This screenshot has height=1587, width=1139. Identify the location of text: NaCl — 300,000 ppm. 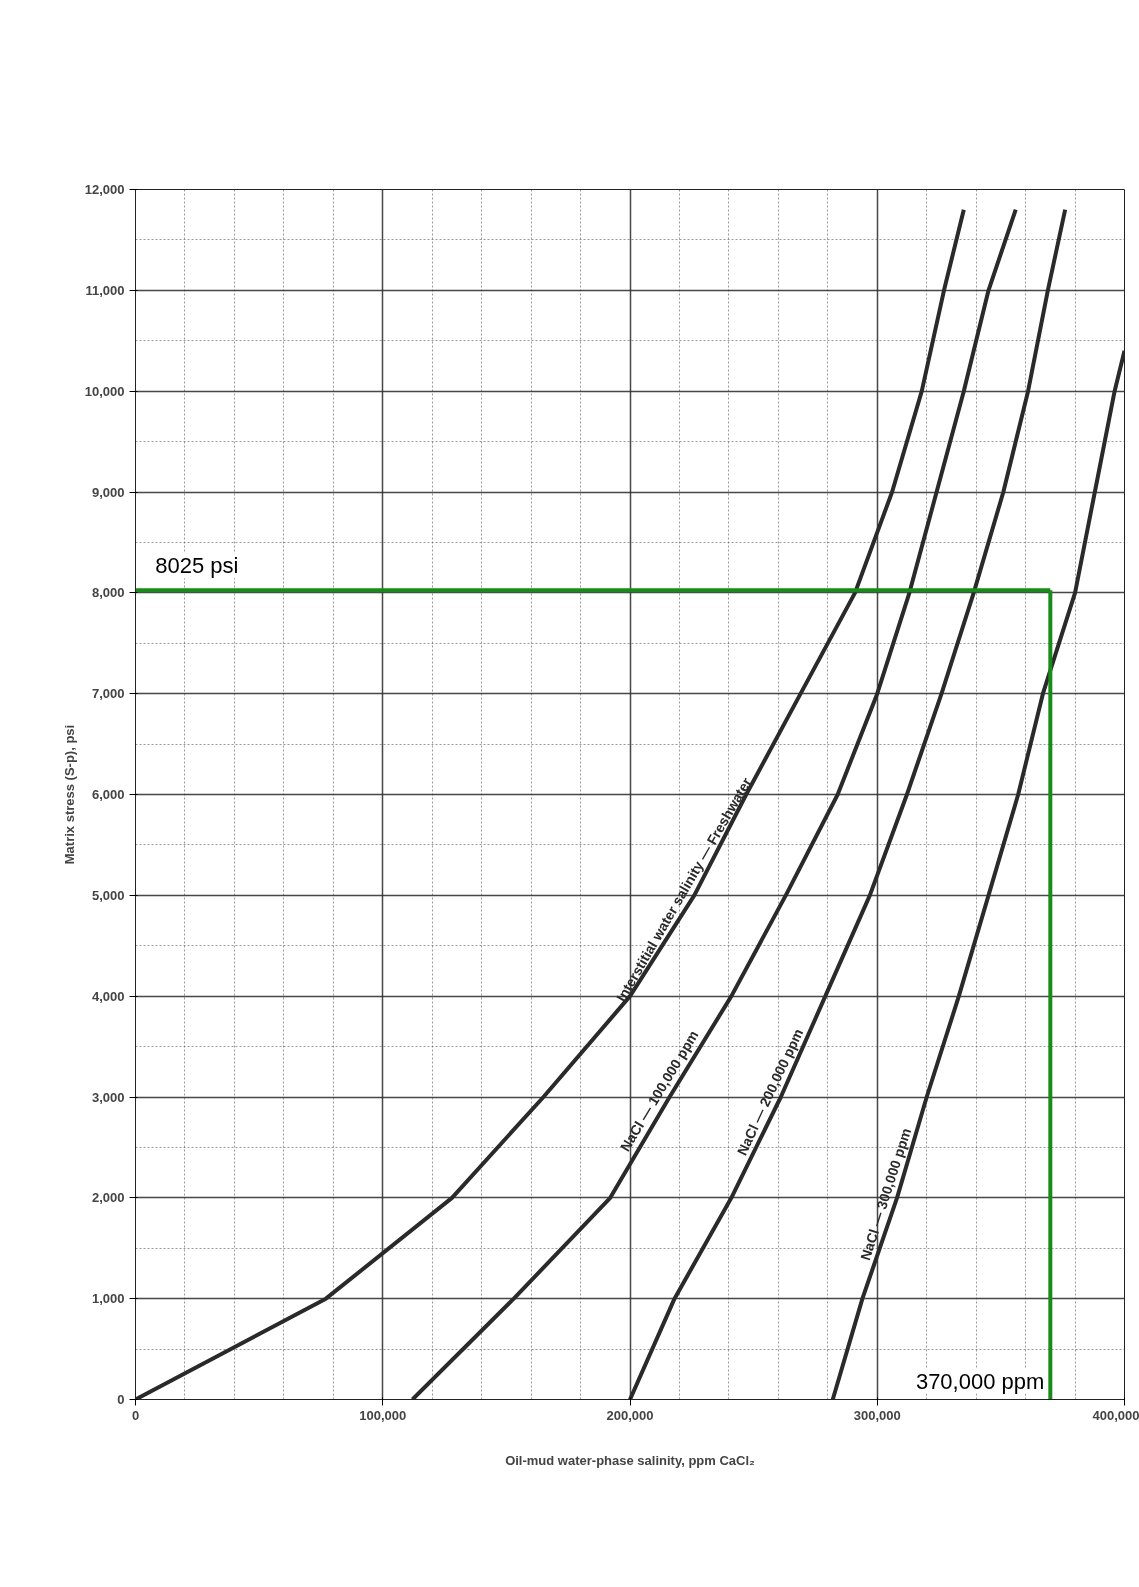
(886, 1194).